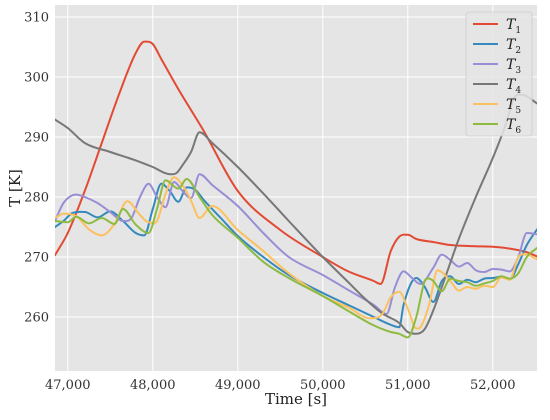  I want to click on legend-label: T1, so click(513, 26).